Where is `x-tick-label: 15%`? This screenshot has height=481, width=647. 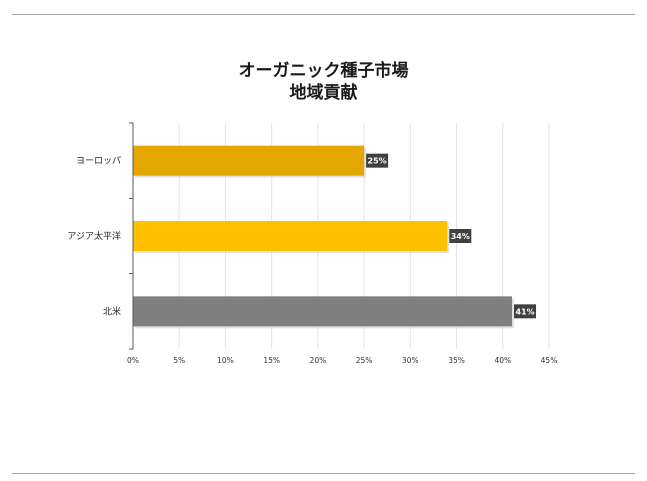 x-tick-label: 15% is located at coordinates (271, 360).